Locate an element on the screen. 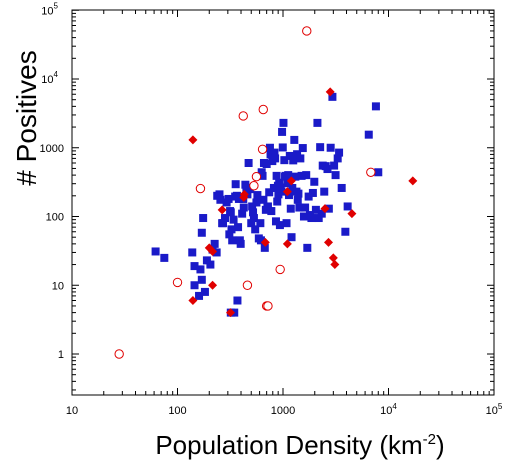 This screenshot has height=469, width=510. x-tick-label: 10 is located at coordinates (72, 411).